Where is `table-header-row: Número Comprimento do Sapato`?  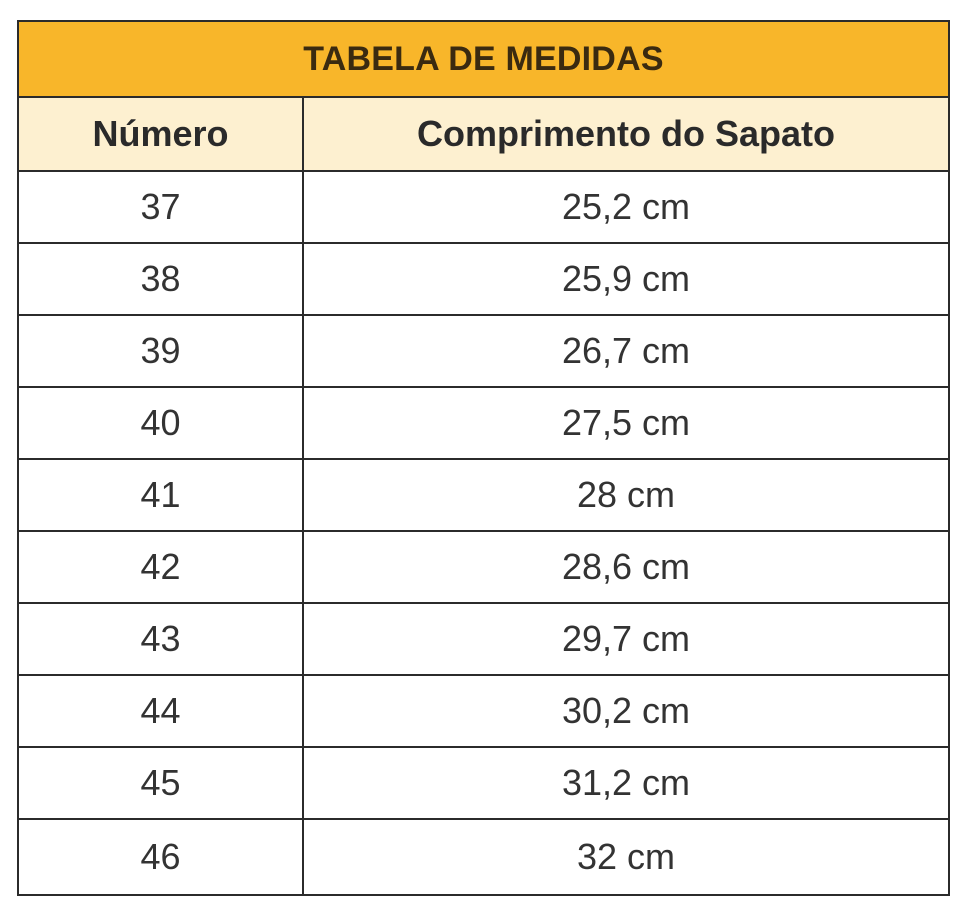
table-header-row: Número Comprimento do Sapato is located at coordinates (483, 135).